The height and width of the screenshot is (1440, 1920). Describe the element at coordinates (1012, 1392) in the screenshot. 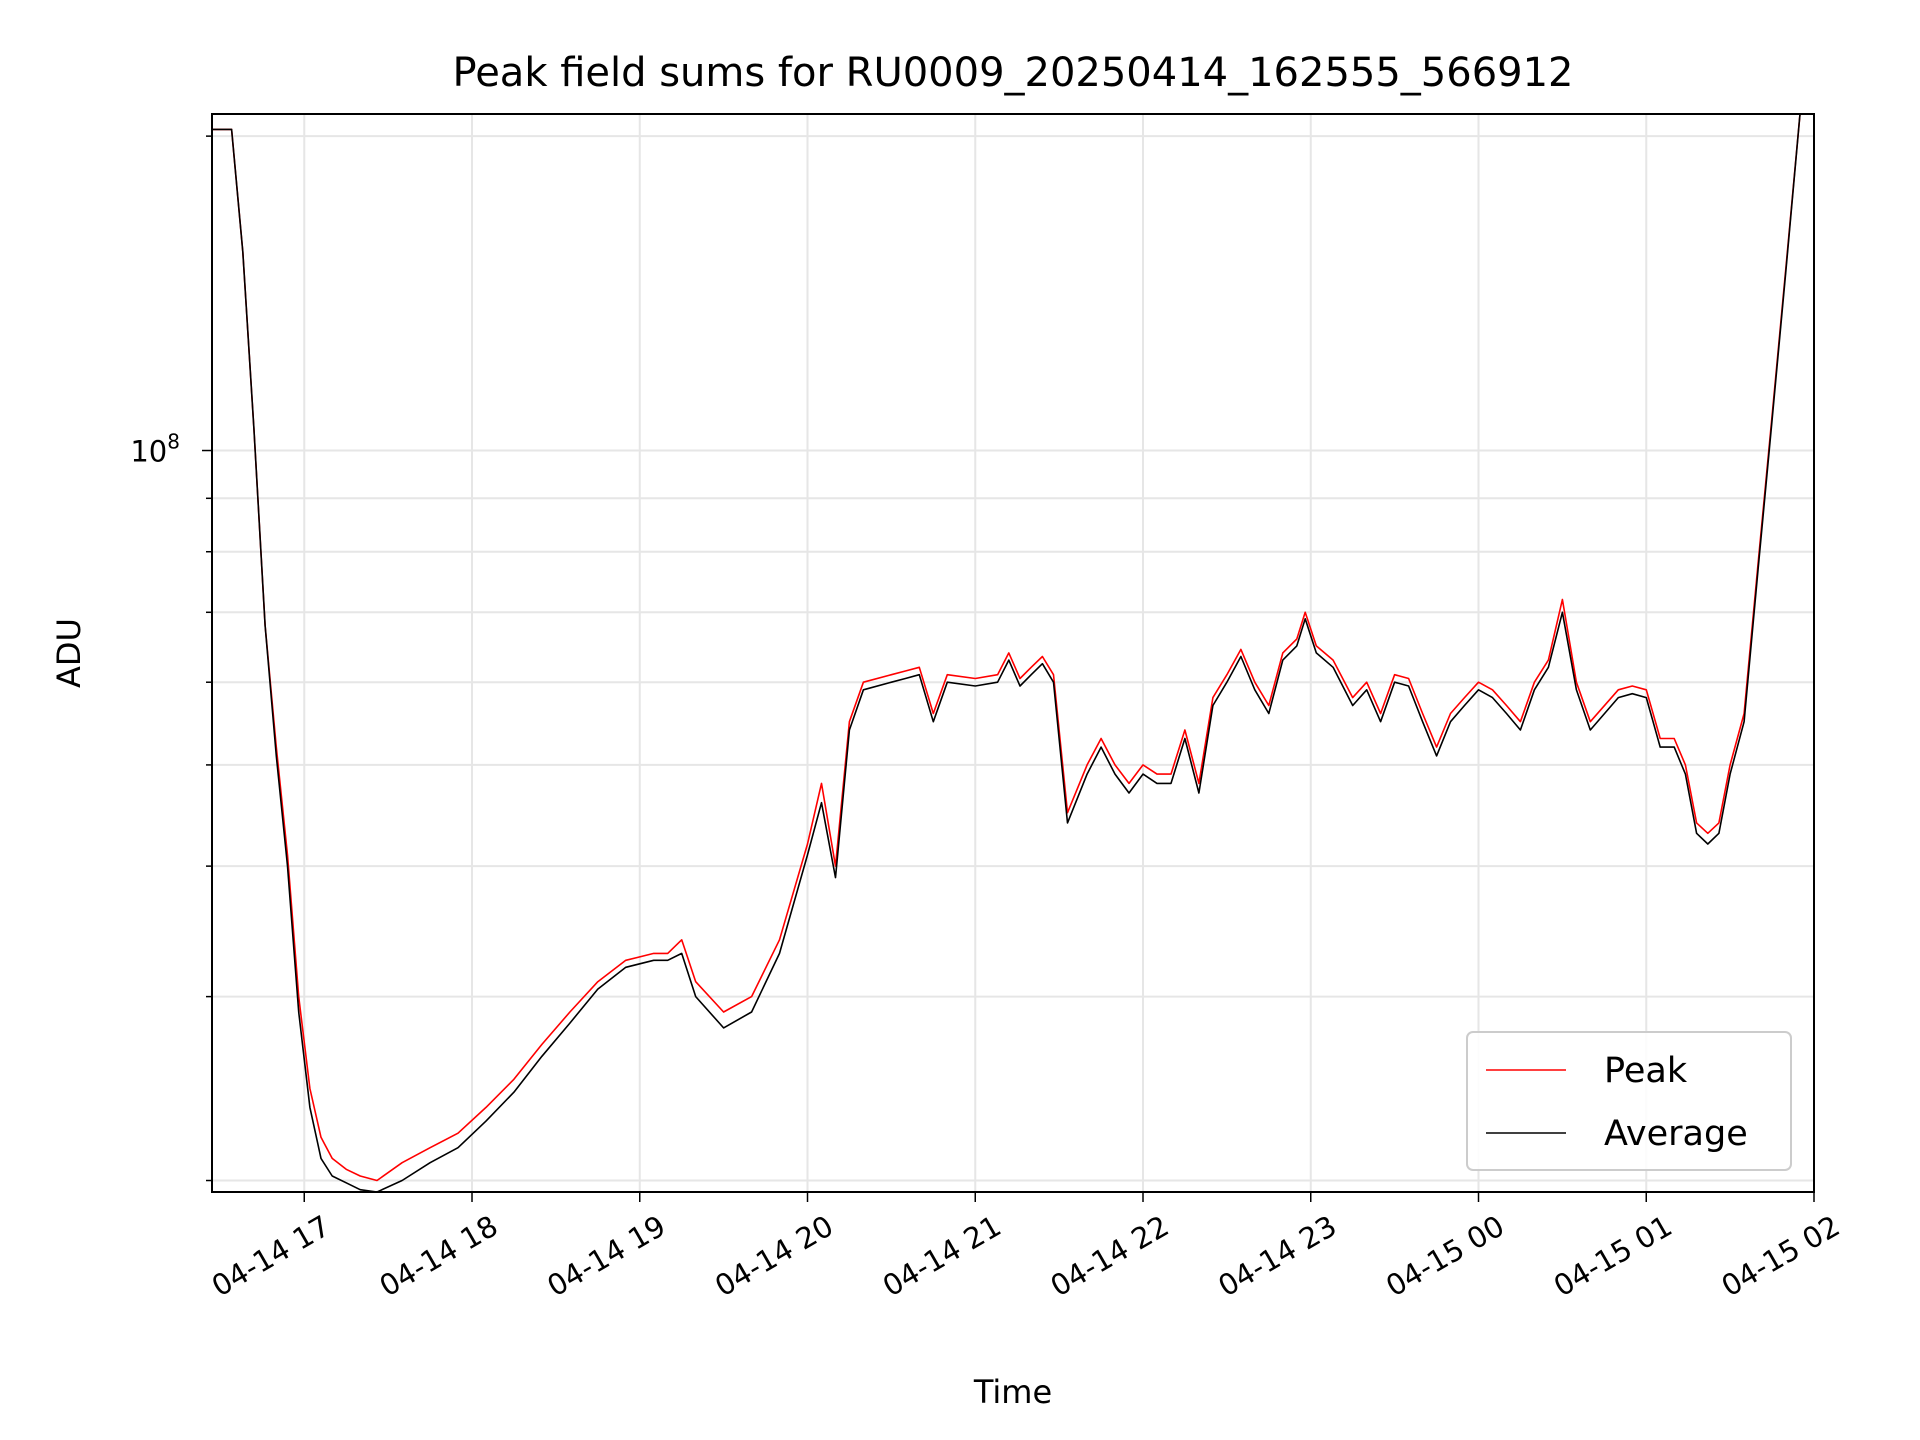

I see `x-axis-label: Time` at that location.